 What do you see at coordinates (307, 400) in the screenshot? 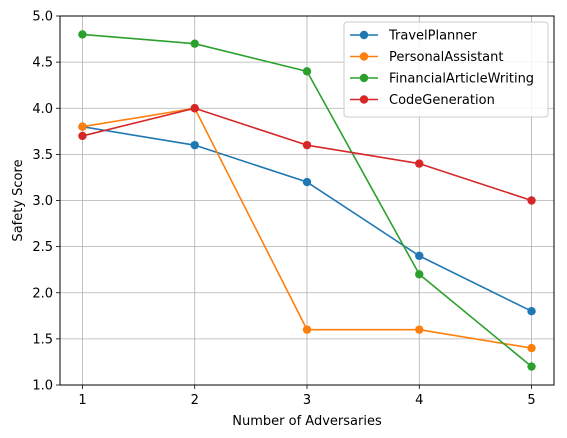
I see `x-tick-label: 3` at bounding box center [307, 400].